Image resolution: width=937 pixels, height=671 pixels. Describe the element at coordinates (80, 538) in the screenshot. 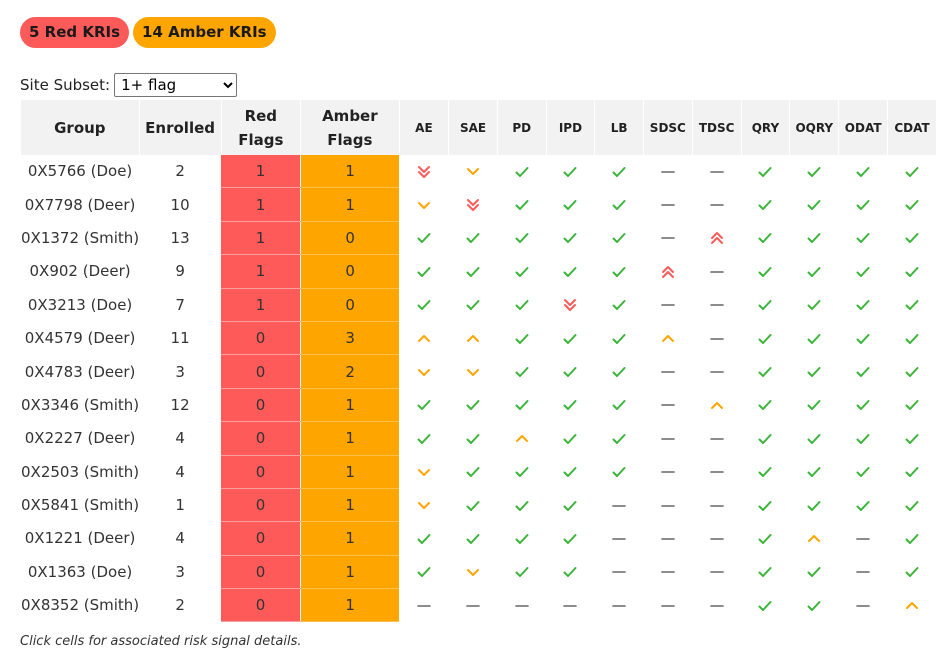

I see `group-cell: 0X1221 (Deer)` at that location.